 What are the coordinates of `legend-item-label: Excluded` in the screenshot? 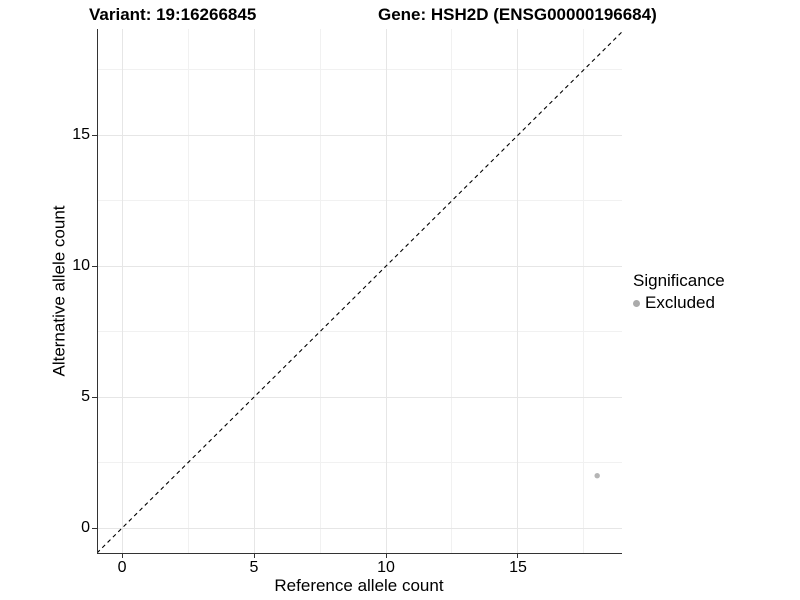 It's located at (680, 302).